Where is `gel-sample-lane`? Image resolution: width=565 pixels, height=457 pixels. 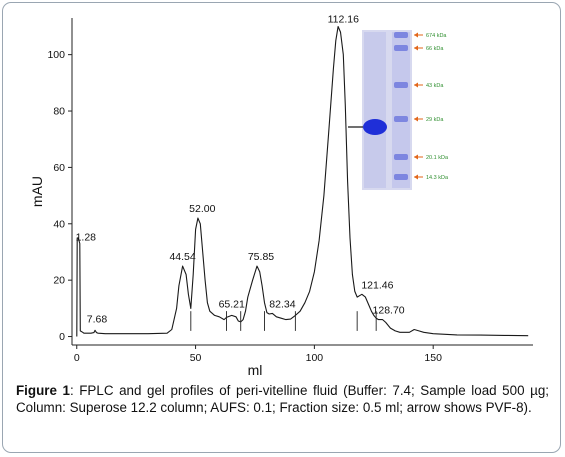
gel-sample-lane is located at coordinates (375, 110).